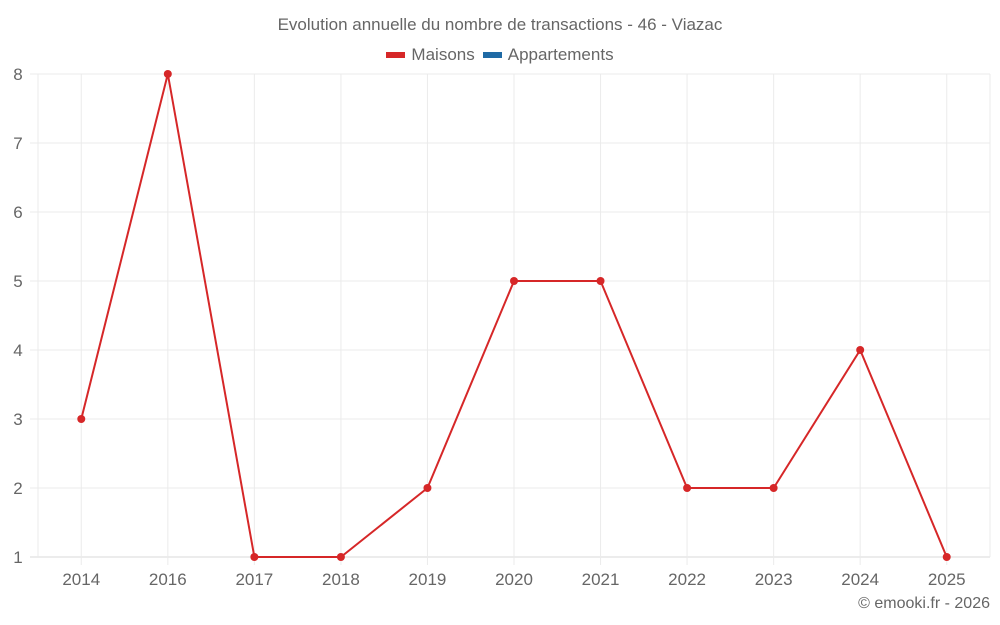 This screenshot has width=1000, height=625. Describe the element at coordinates (774, 579) in the screenshot. I see `x-tick-label: 2023` at that location.